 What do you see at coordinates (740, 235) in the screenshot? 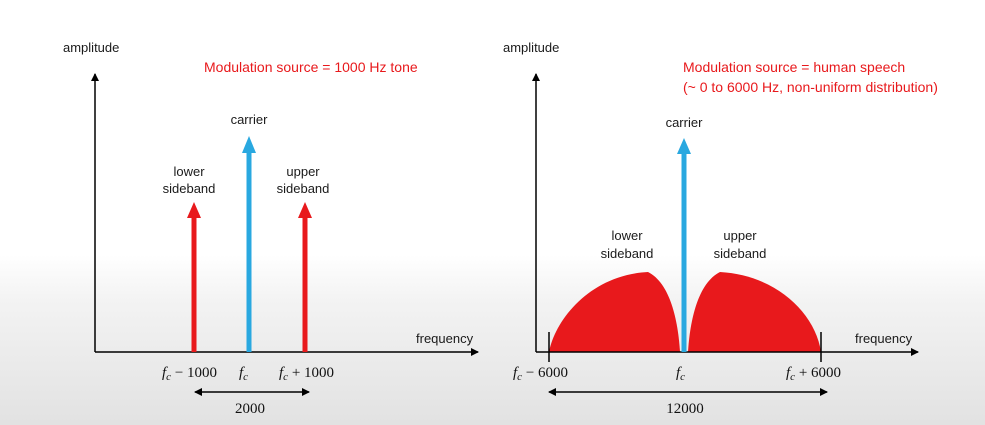
I see `right-upper-sideband-label-1: upper` at bounding box center [740, 235].